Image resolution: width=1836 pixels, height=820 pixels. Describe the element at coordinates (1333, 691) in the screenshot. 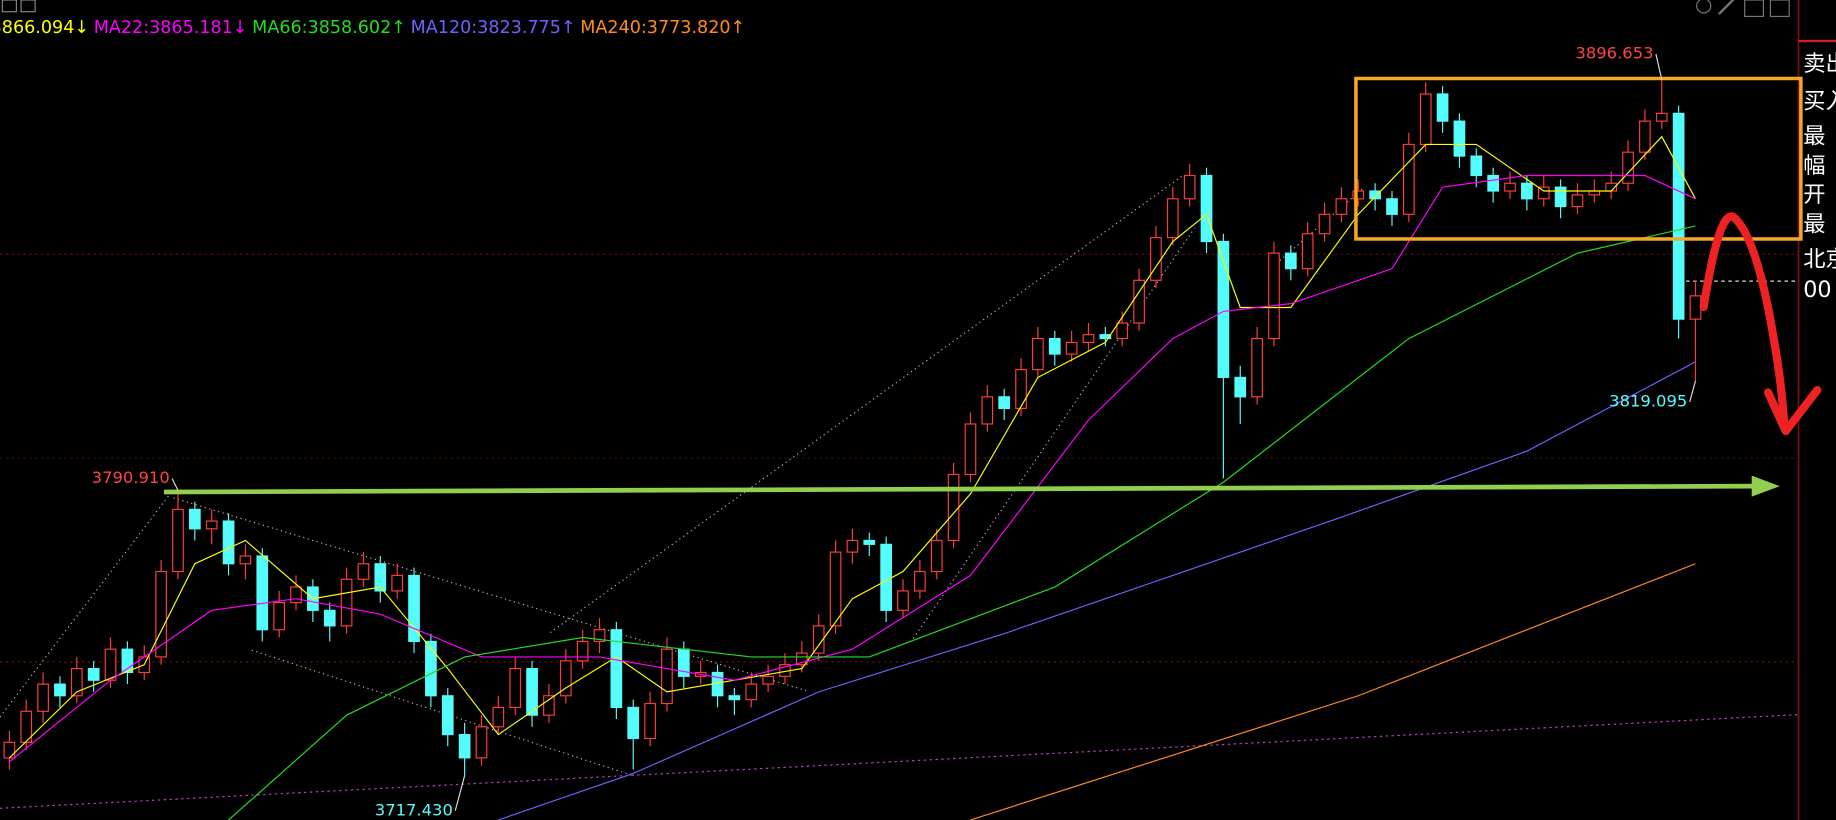

I see `ma-line` at that location.